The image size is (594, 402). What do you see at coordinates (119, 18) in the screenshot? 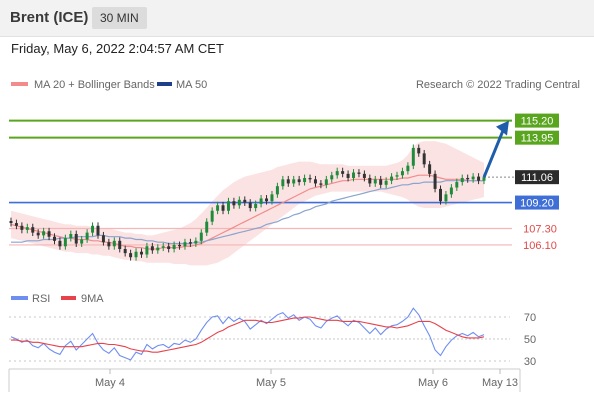
I see `timeframe-badge: 30 MIN` at bounding box center [119, 18].